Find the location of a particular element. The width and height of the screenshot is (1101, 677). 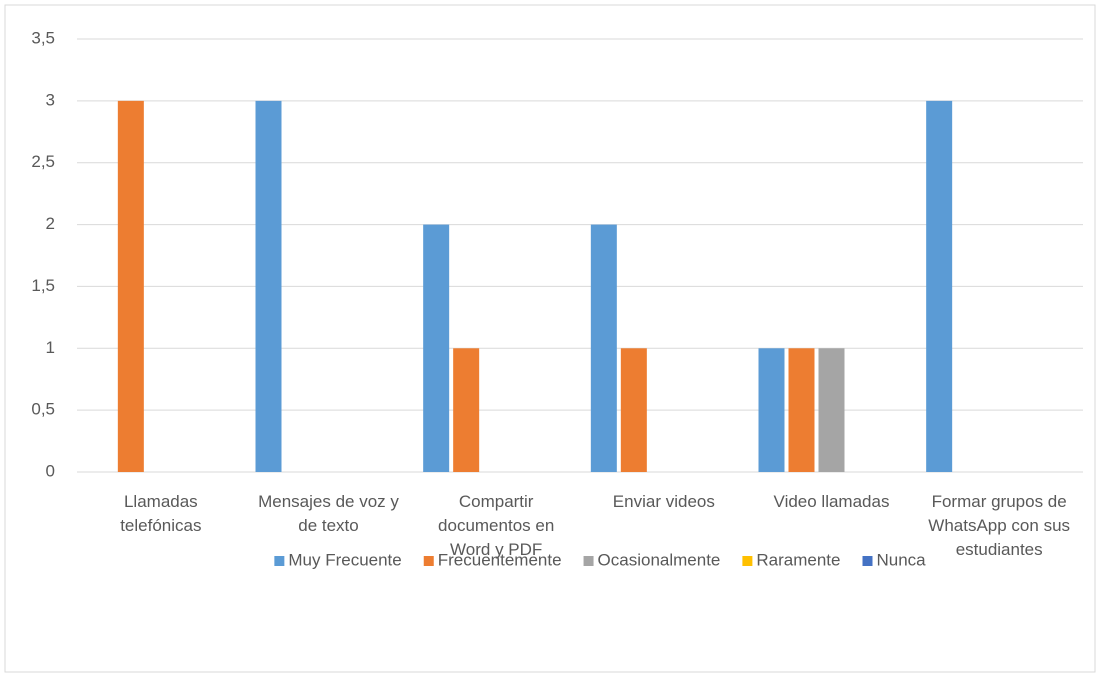

legend-label: Frecuentemente is located at coordinates (500, 559).